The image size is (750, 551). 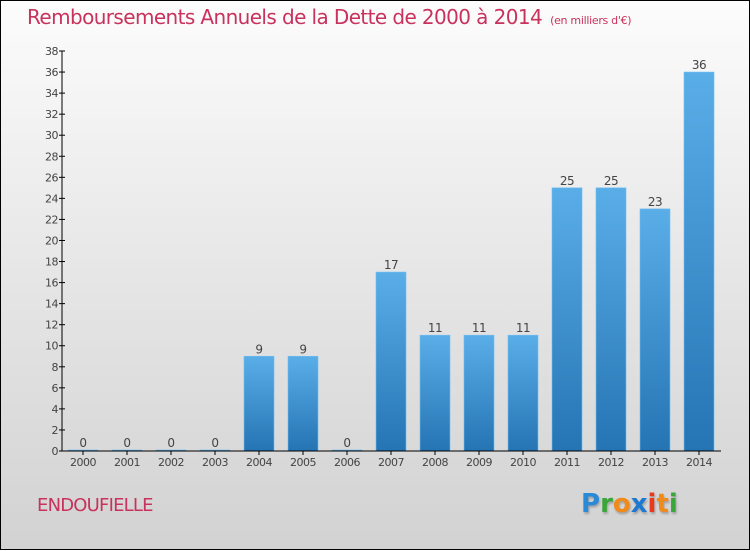 What do you see at coordinates (303, 403) in the screenshot?
I see `bar-2005` at bounding box center [303, 403].